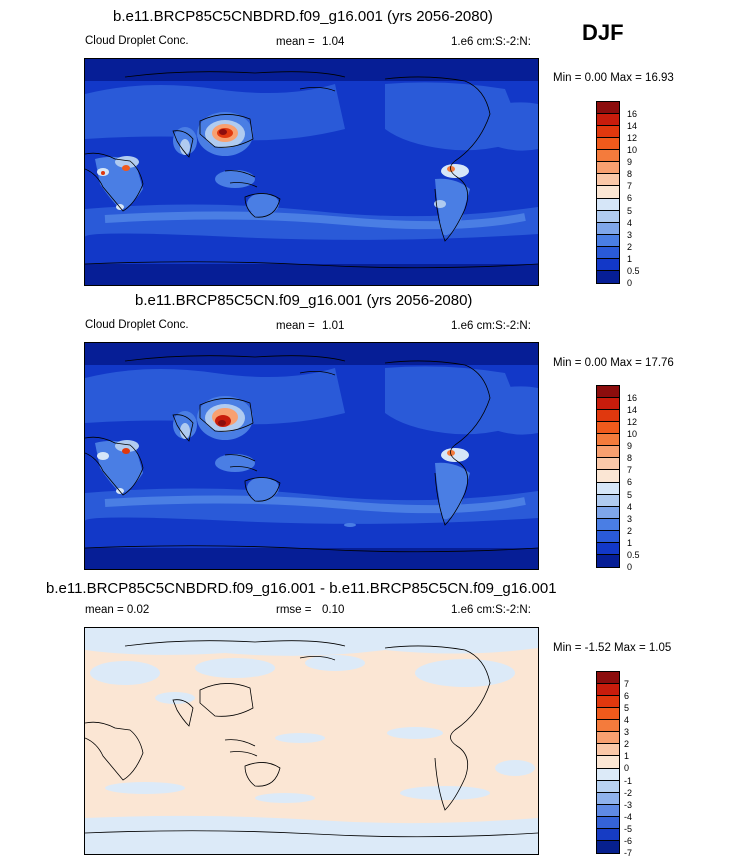 The width and height of the screenshot is (733, 864). I want to click on panel1-colorbar-level: 1, so click(630, 258).